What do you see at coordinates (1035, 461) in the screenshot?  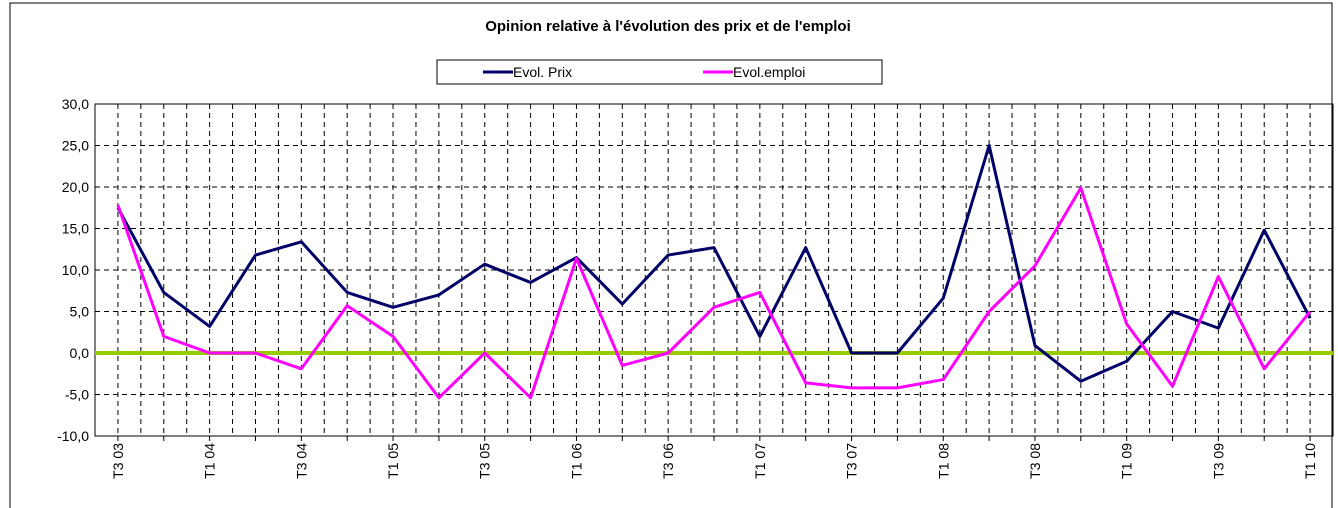 I see `x-tick-label: T3 08` at bounding box center [1035, 461].